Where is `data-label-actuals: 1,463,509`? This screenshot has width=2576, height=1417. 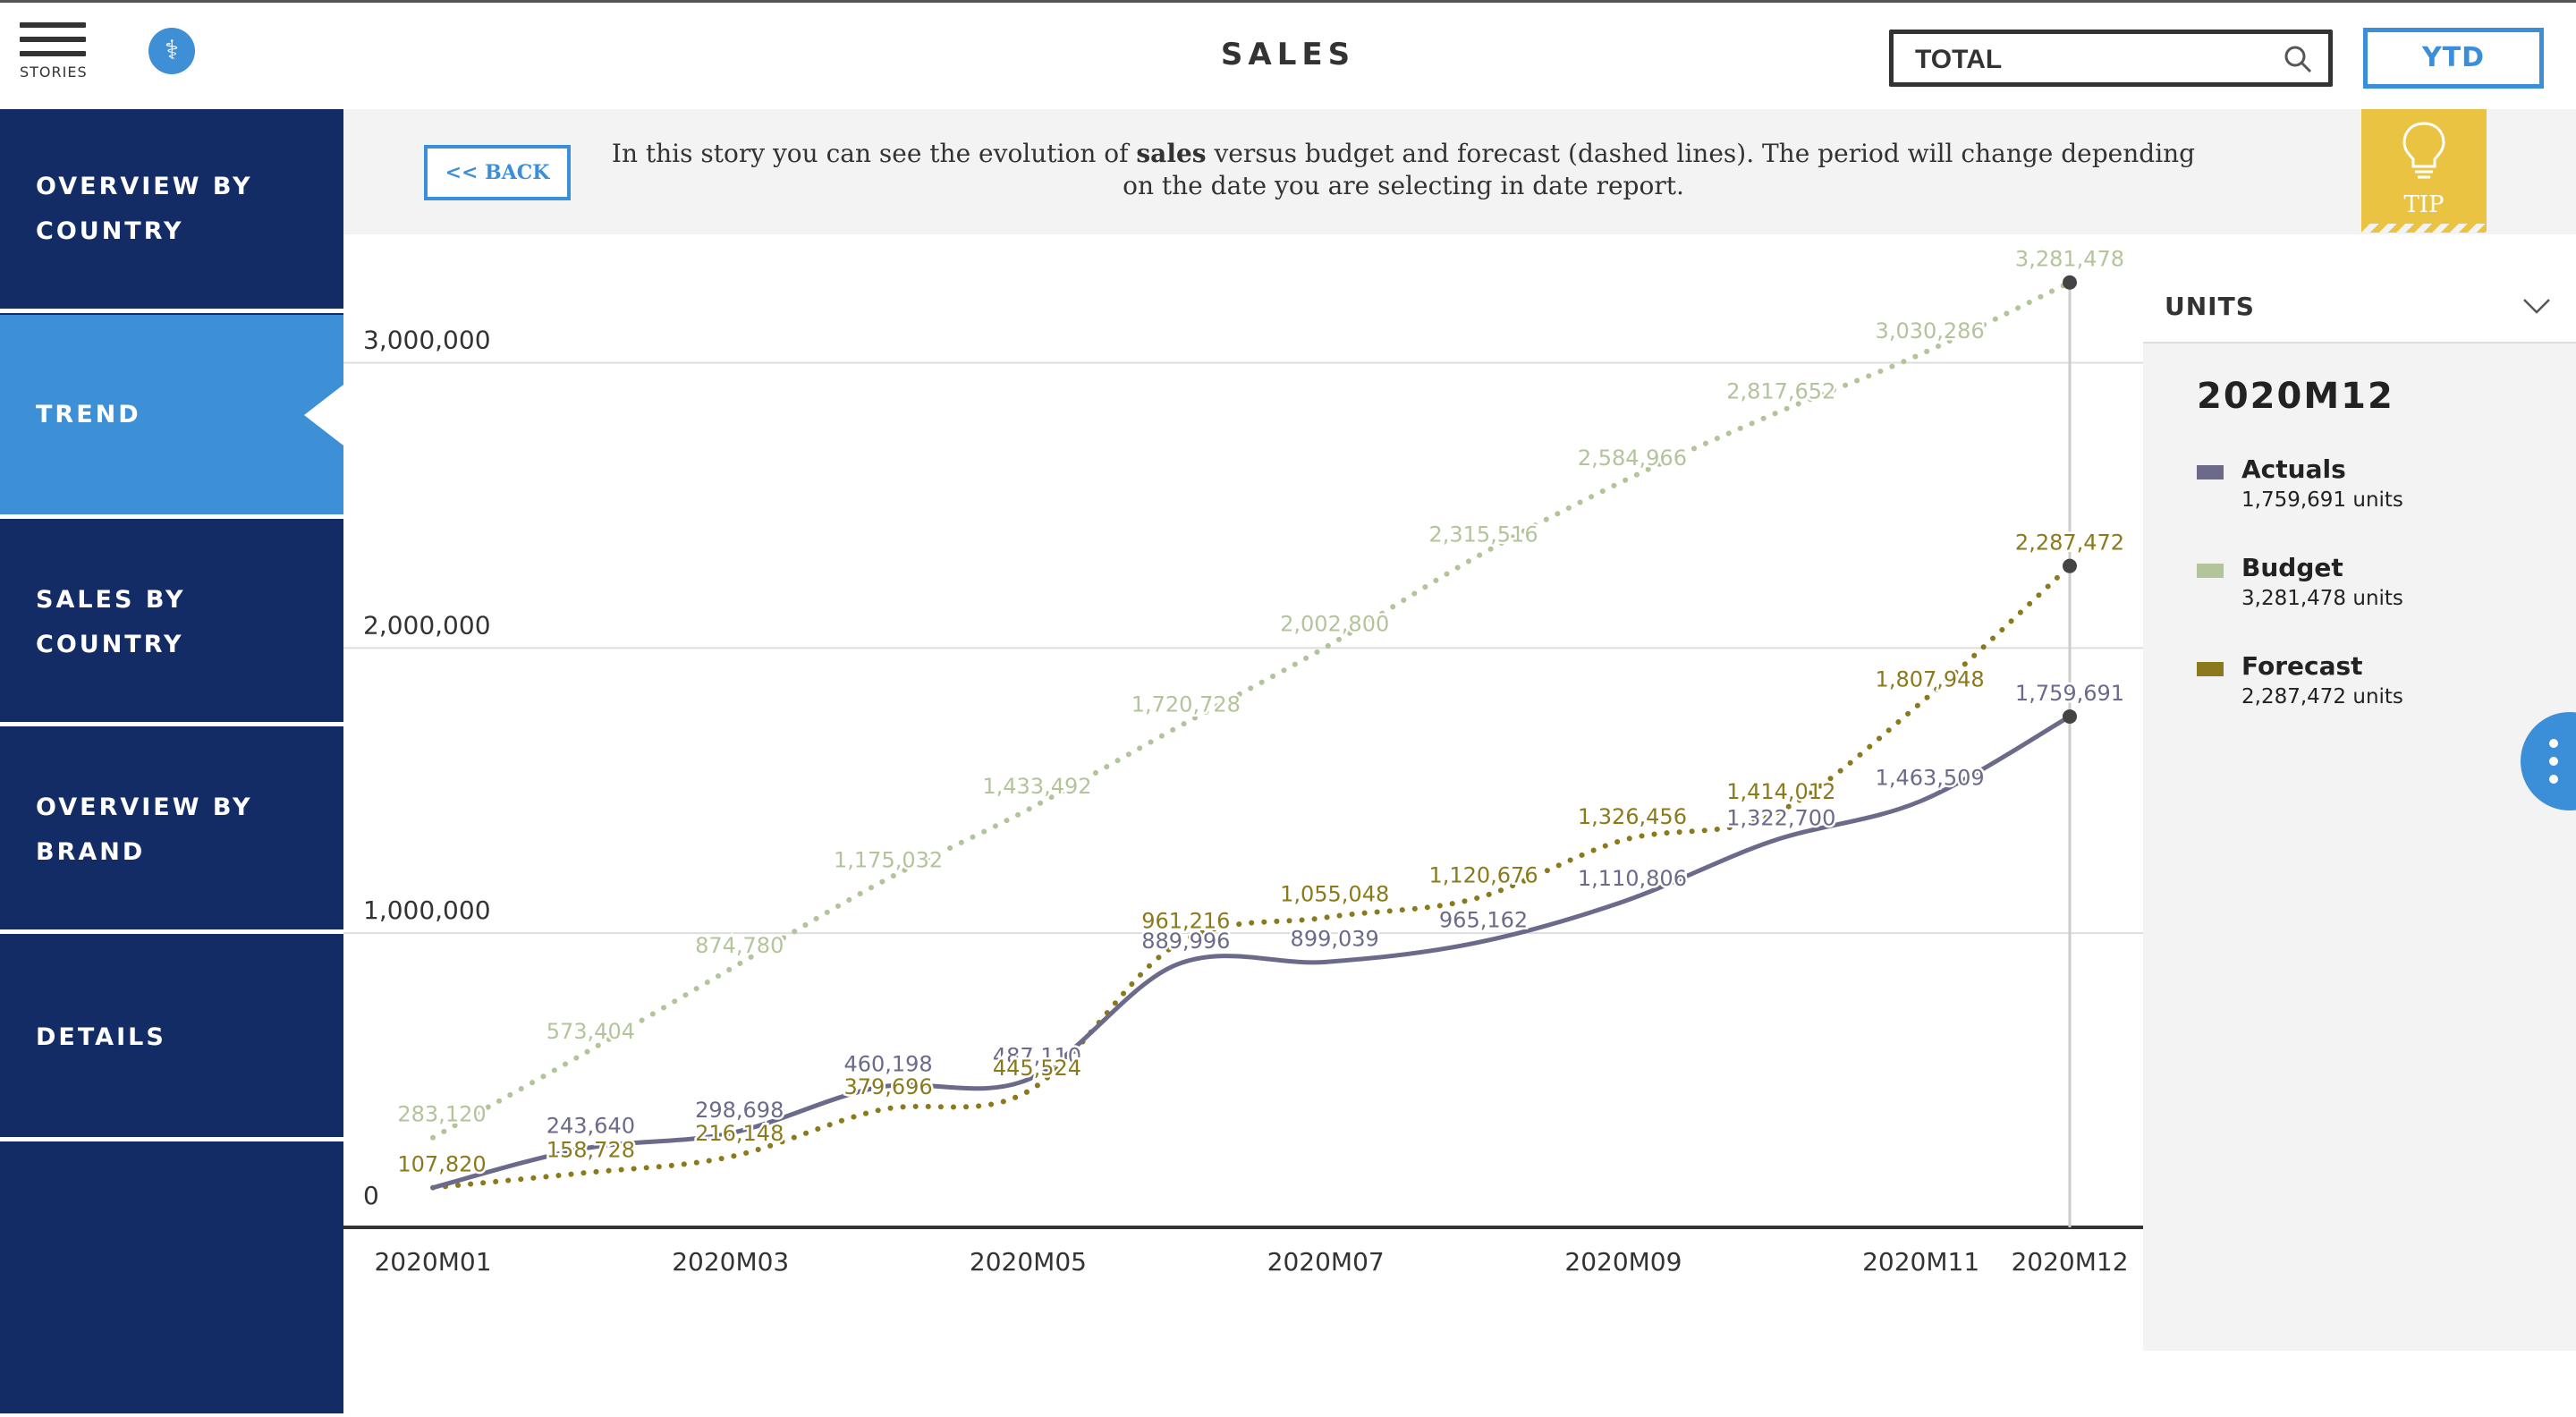 data-label-actuals: 1,463,509 is located at coordinates (1930, 777).